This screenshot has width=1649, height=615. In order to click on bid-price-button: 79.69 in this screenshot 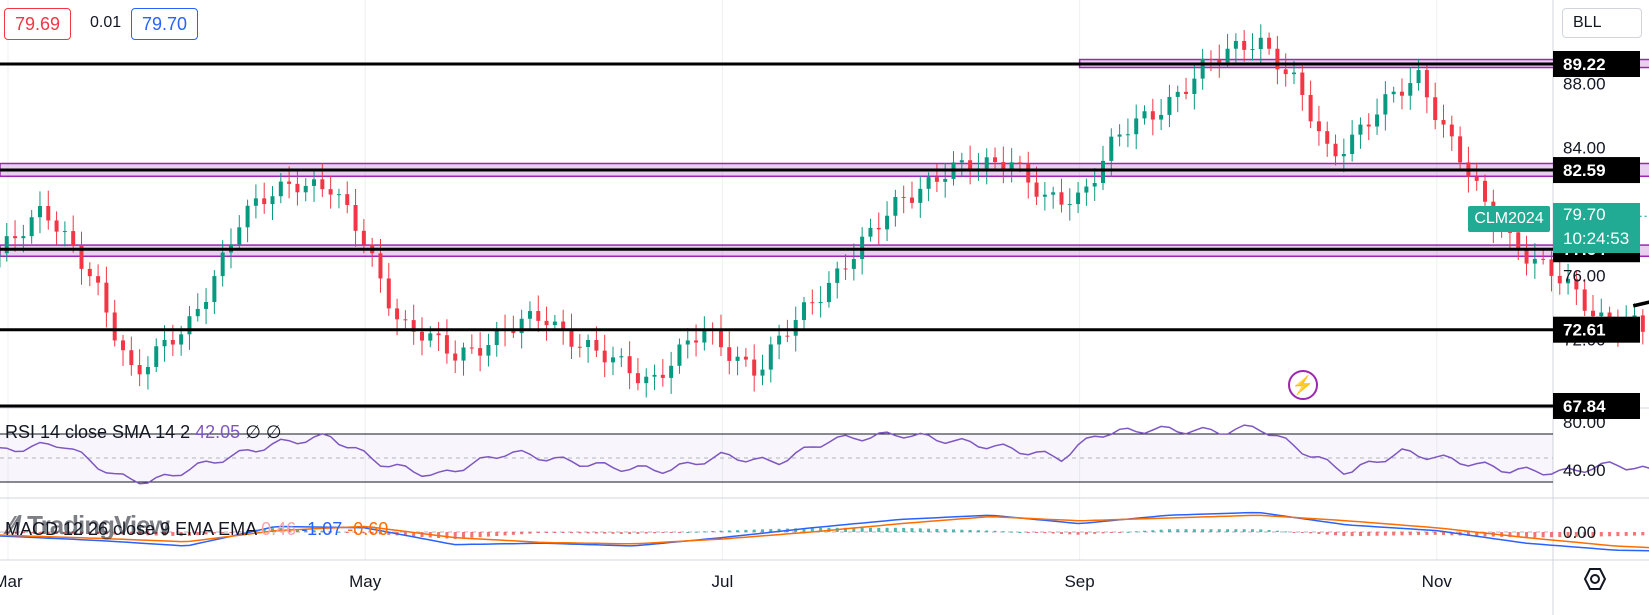, I will do `click(38, 24)`.